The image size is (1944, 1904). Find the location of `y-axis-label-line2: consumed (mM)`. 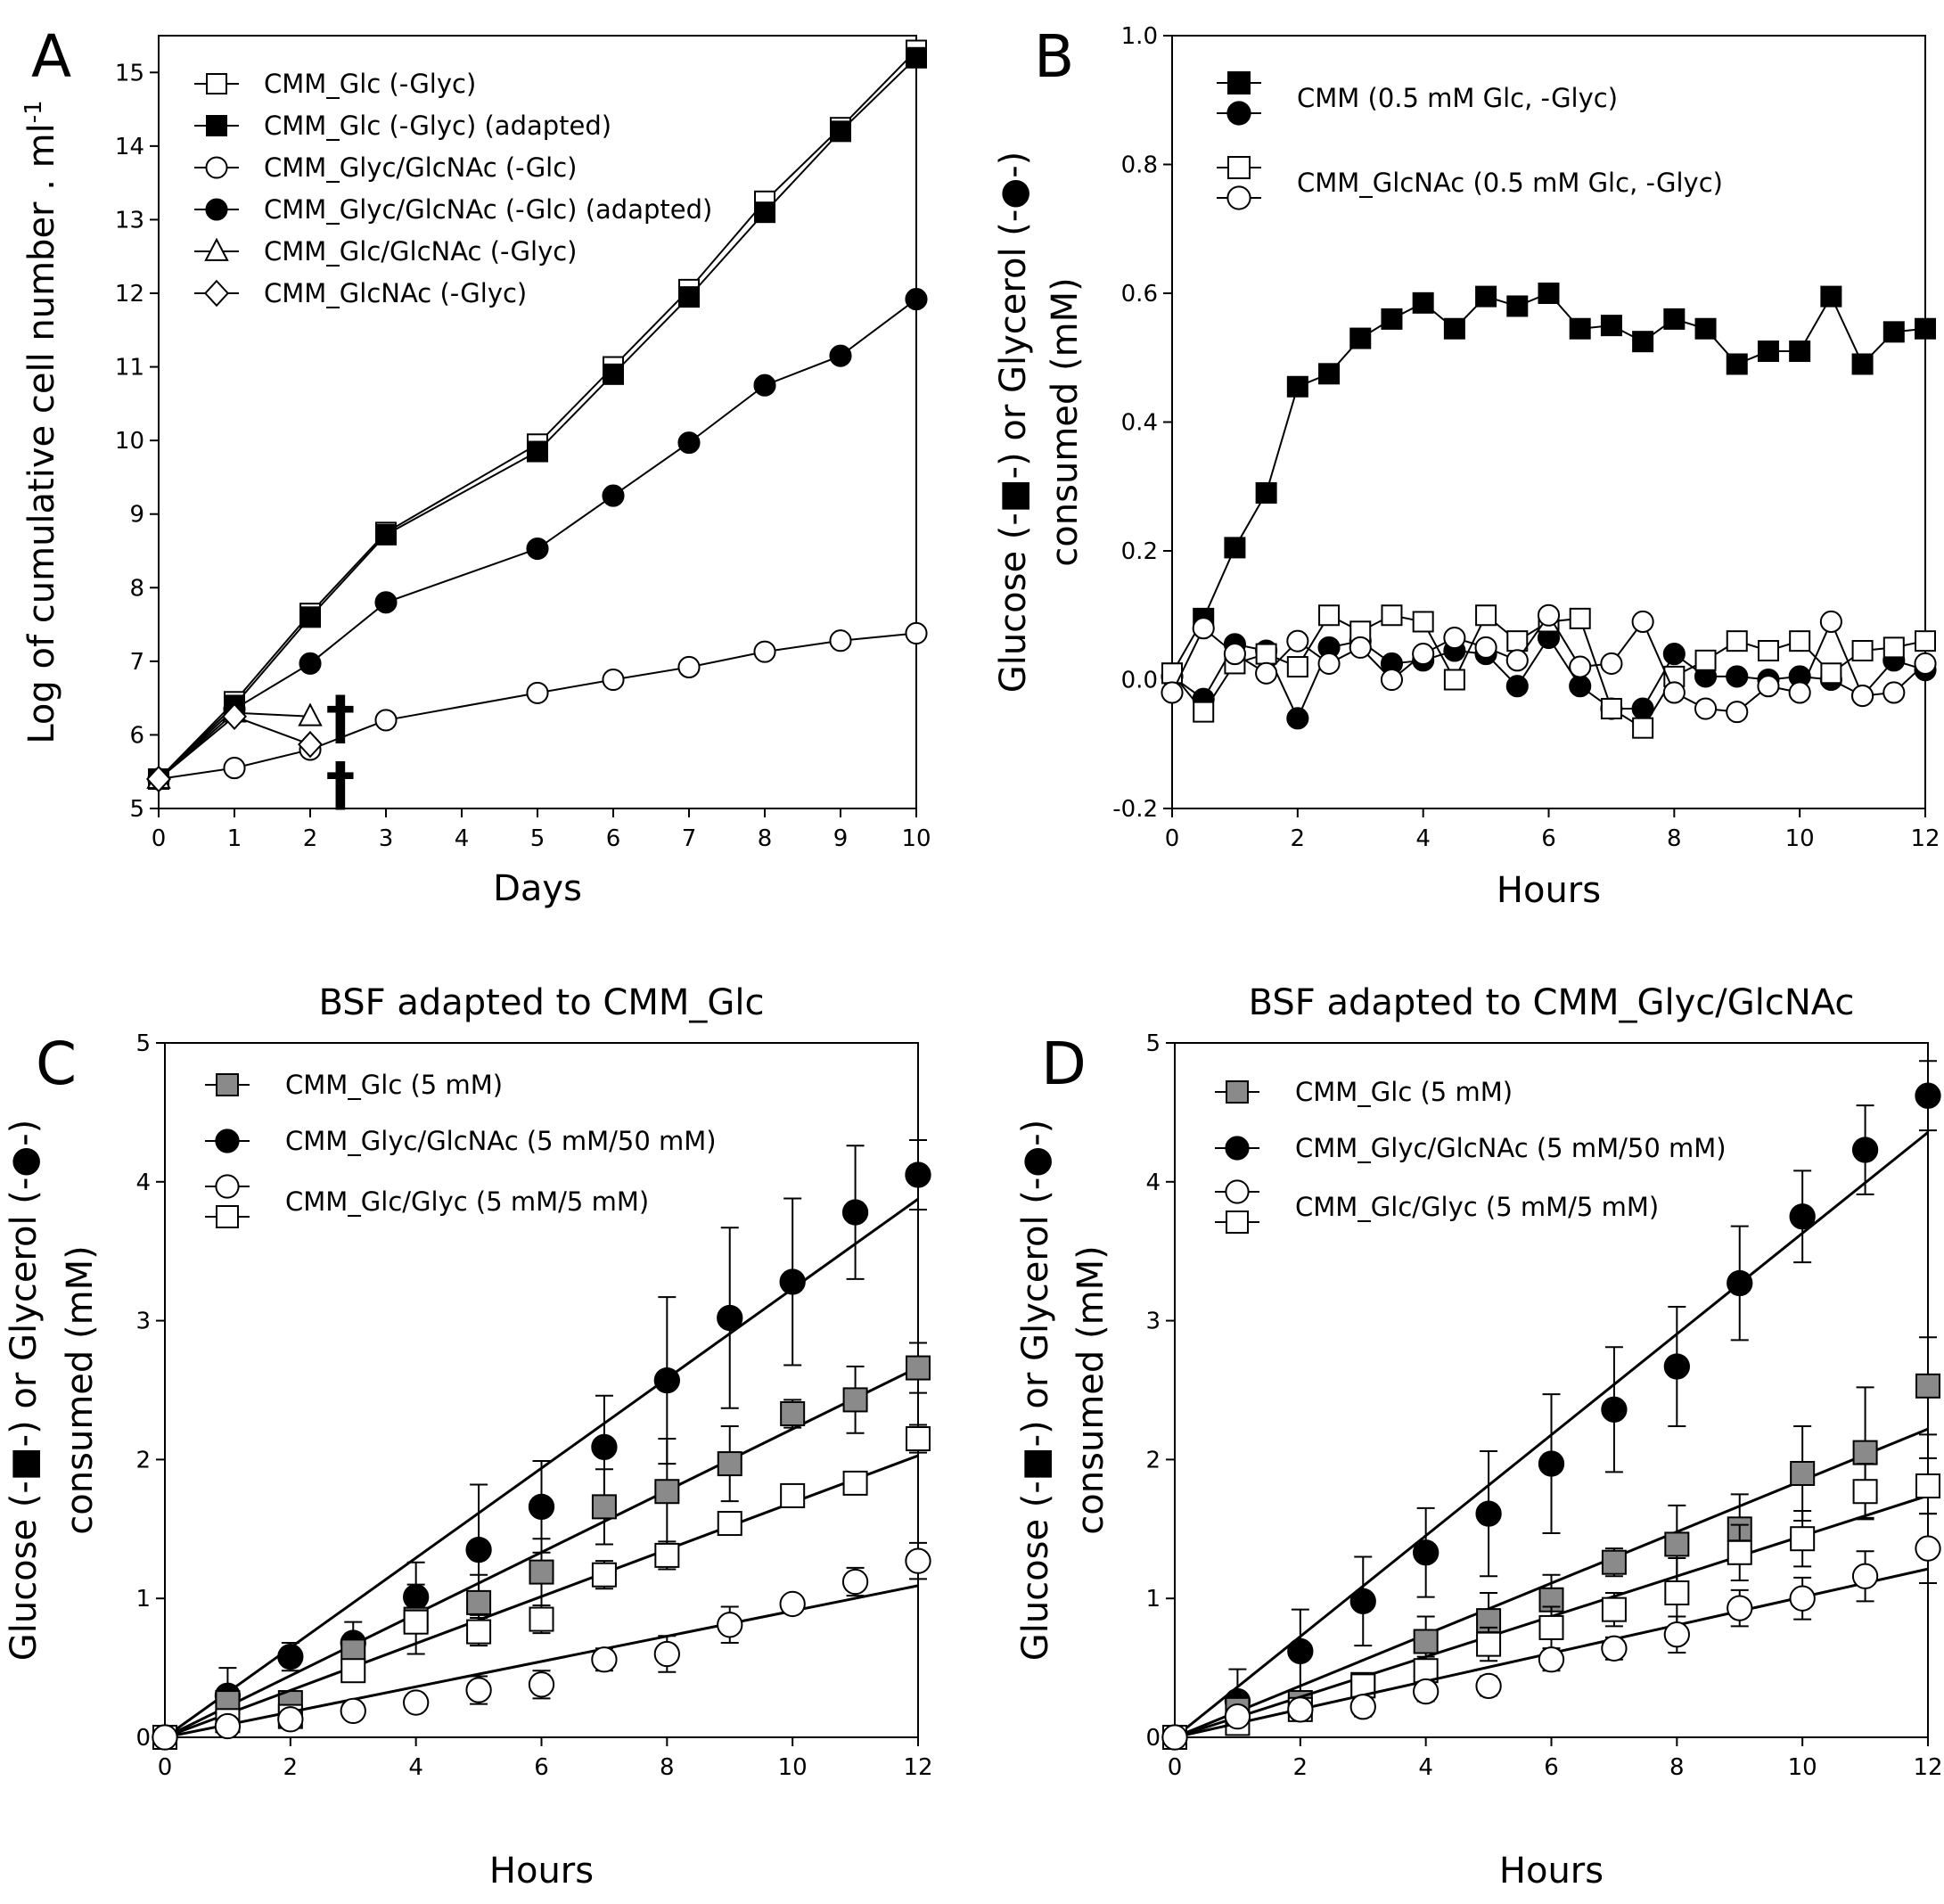

y-axis-label-line2: consumed (mM) is located at coordinates (80, 1389).